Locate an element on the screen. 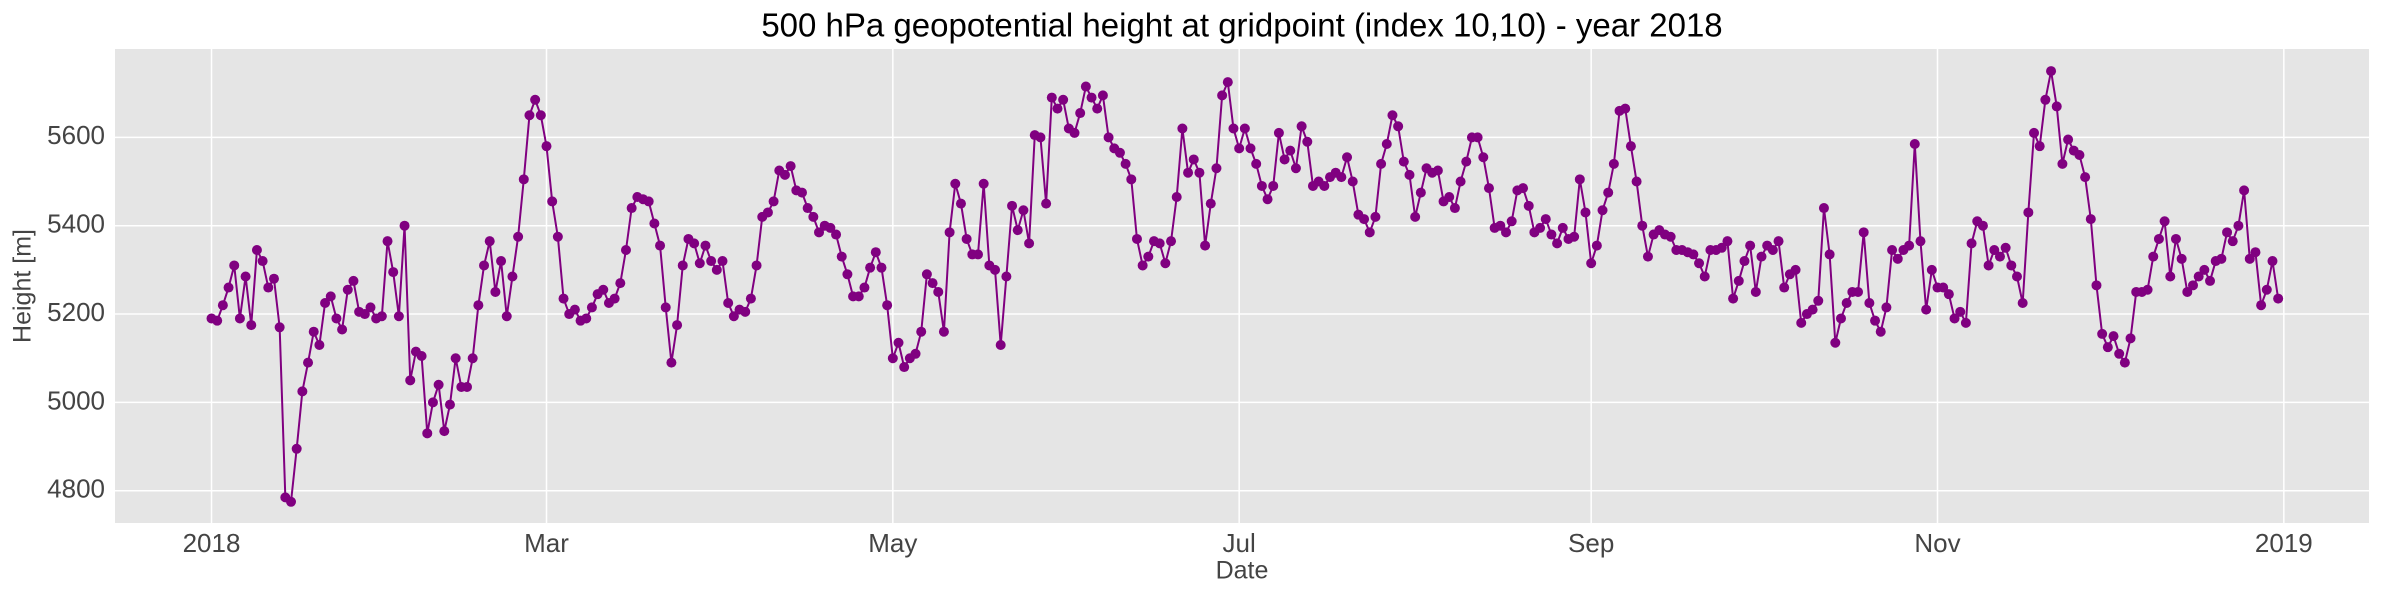  x-tick-label: Nov is located at coordinates (1937, 543).